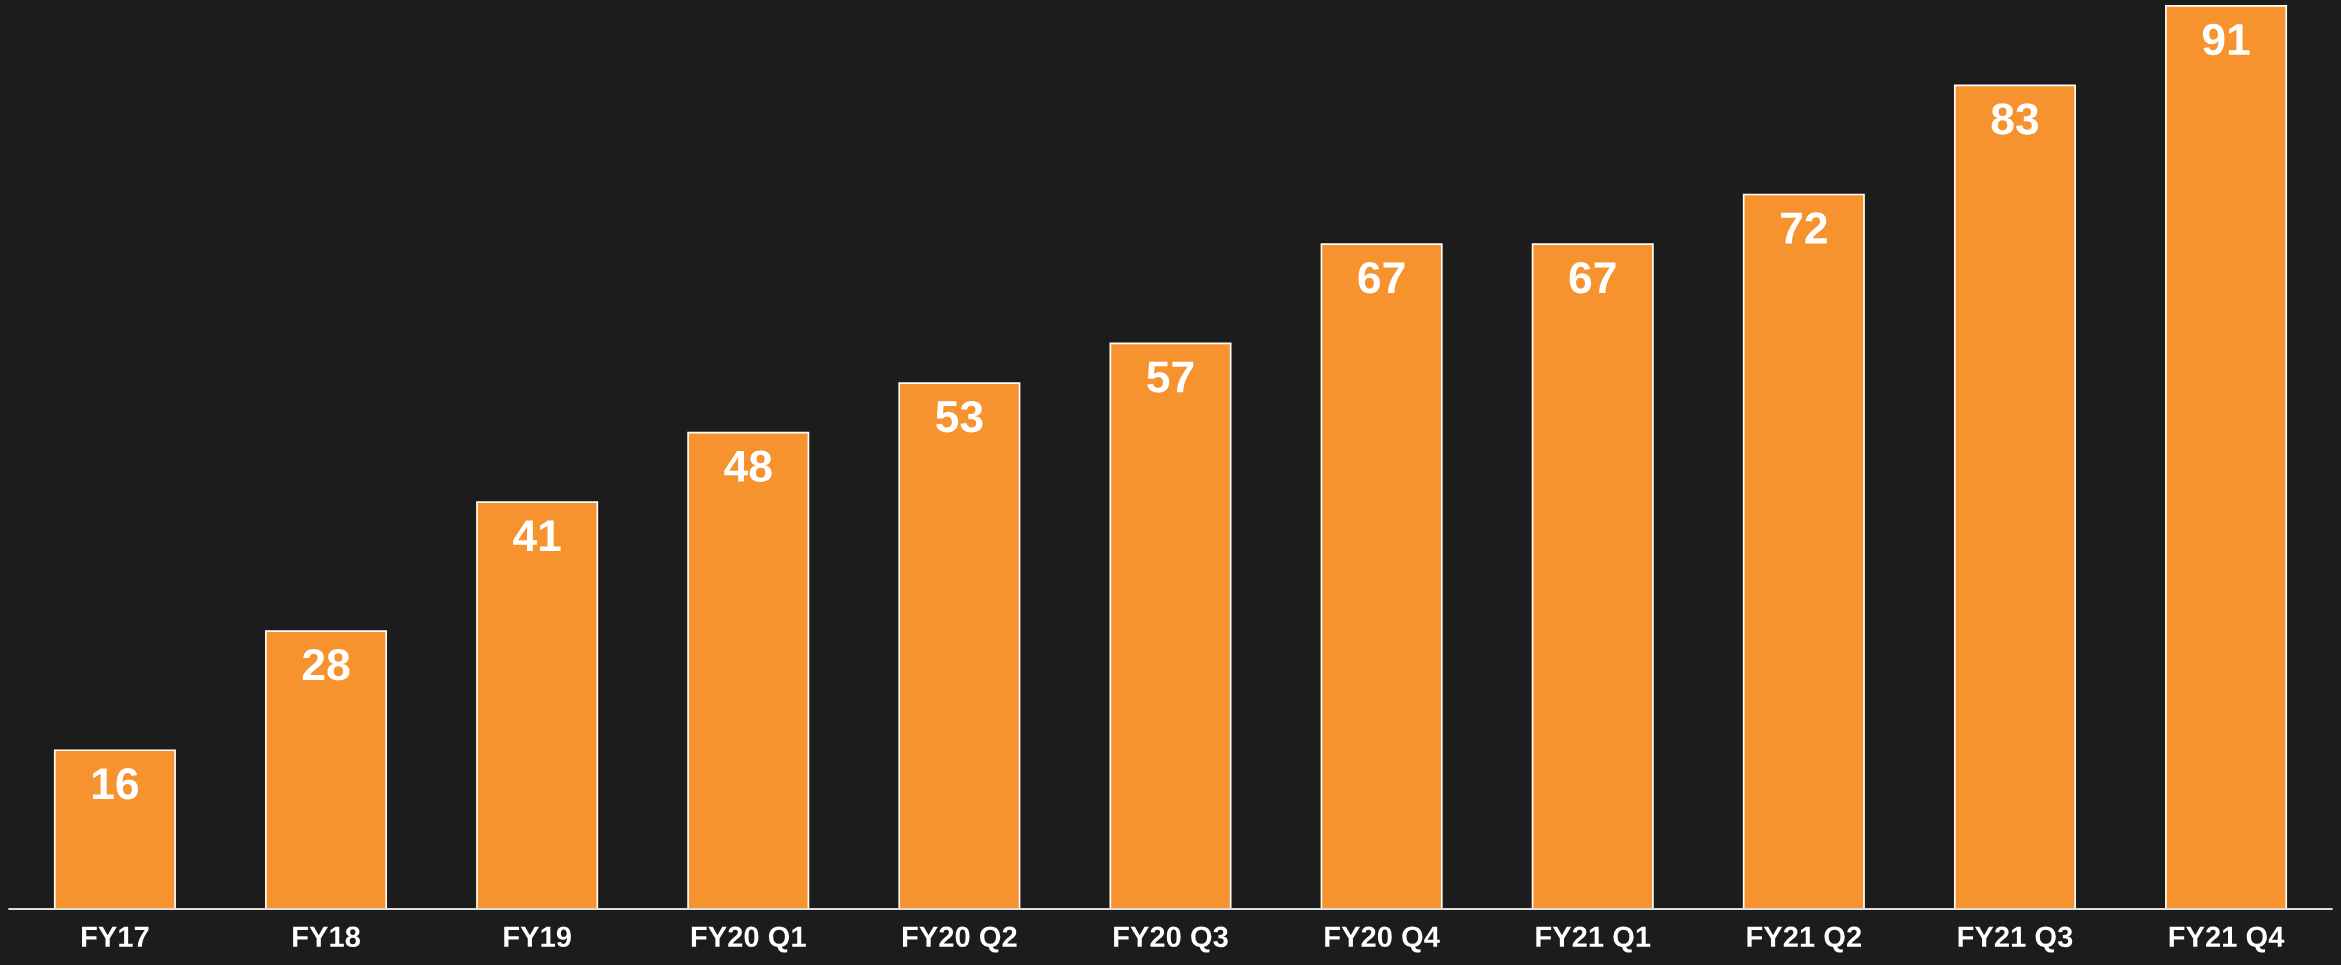  I want to click on x-tick-label: FY21 Q3, so click(2015, 939).